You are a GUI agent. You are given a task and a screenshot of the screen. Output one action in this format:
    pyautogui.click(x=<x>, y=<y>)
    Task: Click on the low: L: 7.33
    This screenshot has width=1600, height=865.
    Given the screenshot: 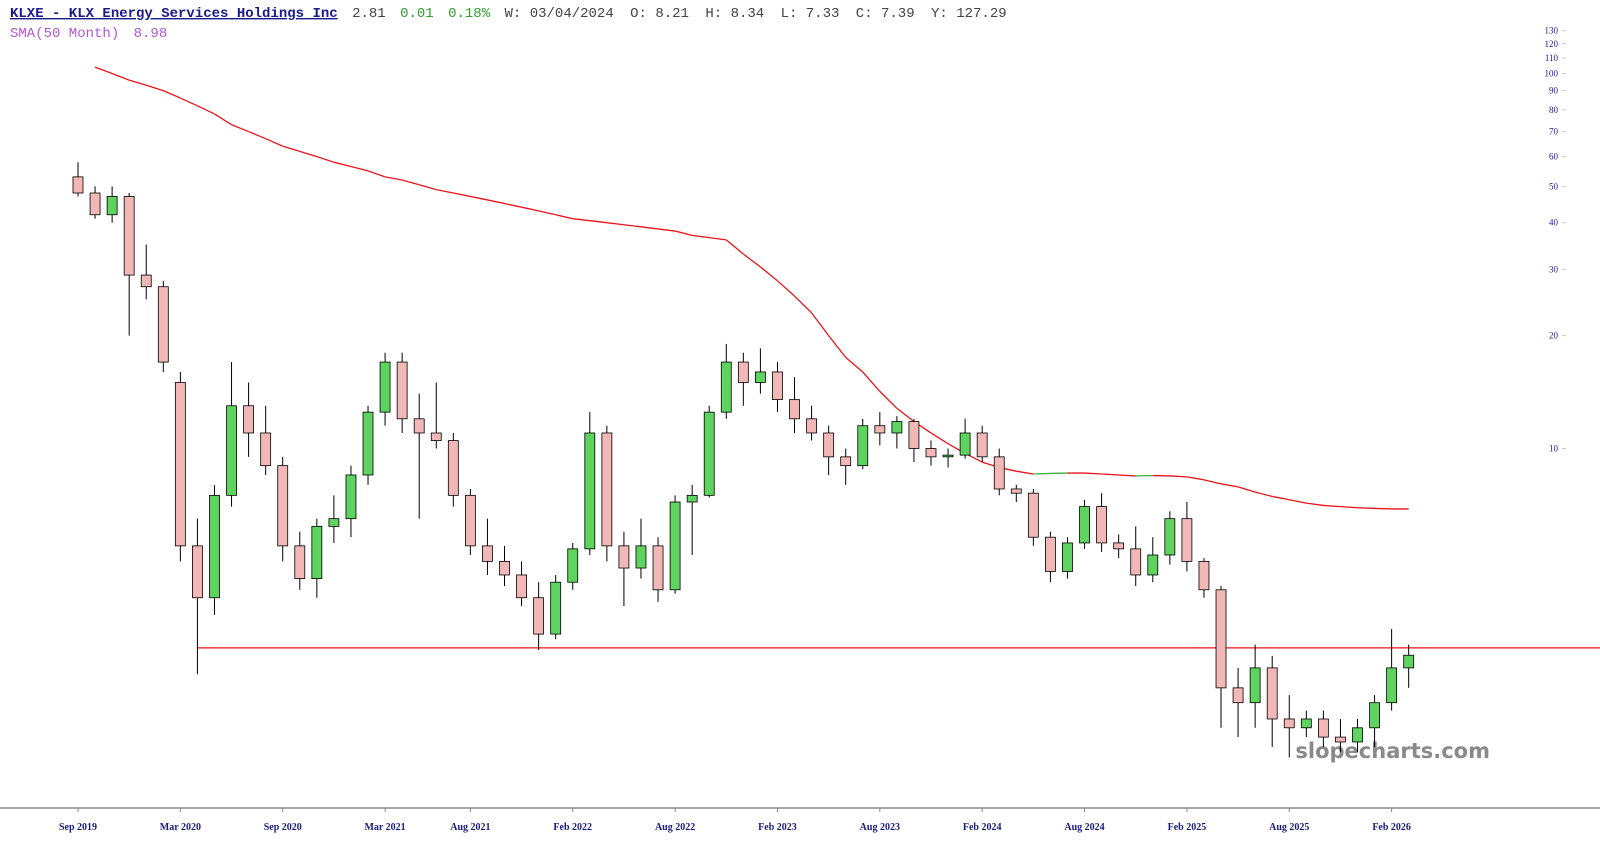 What is the action you would take?
    pyautogui.click(x=810, y=14)
    